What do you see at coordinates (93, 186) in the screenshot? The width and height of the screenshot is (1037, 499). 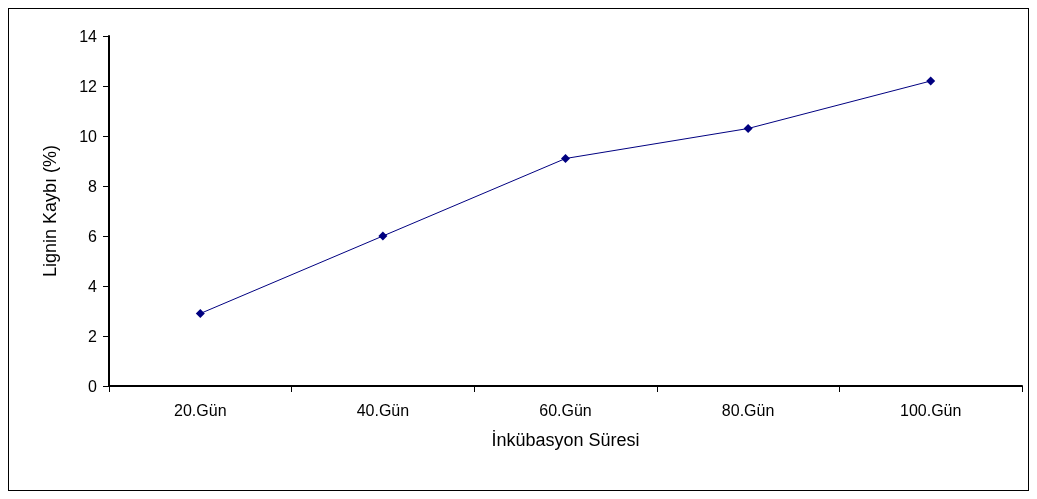 I see `y-tick-label: 8` at bounding box center [93, 186].